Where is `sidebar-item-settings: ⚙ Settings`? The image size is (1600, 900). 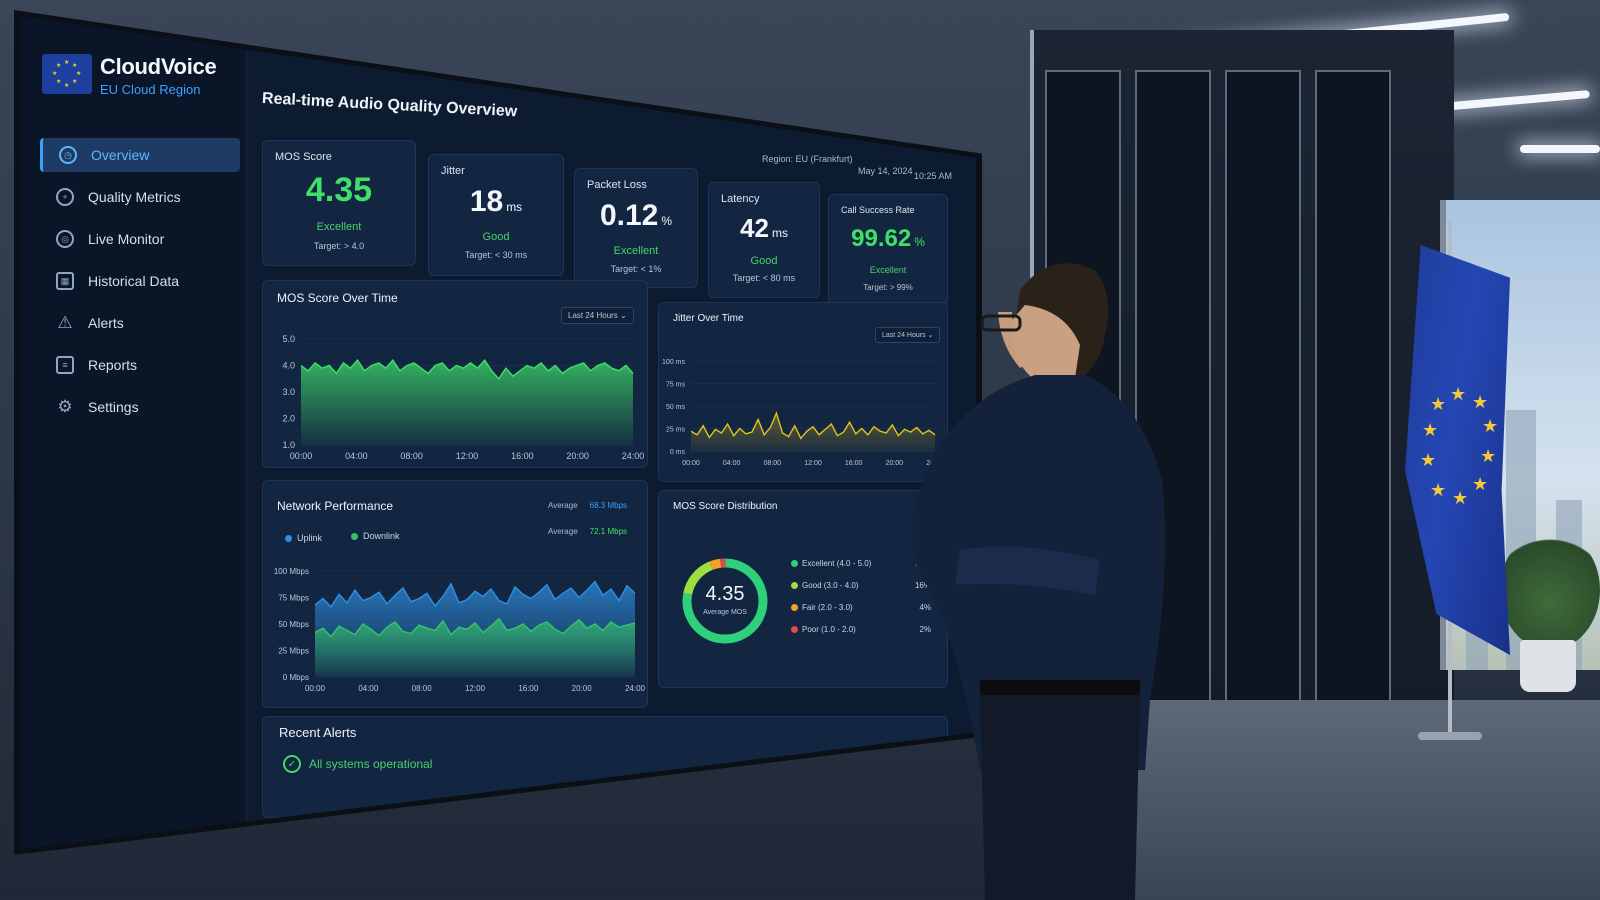
sidebar-item-settings: ⚙ Settings is located at coordinates (140, 407).